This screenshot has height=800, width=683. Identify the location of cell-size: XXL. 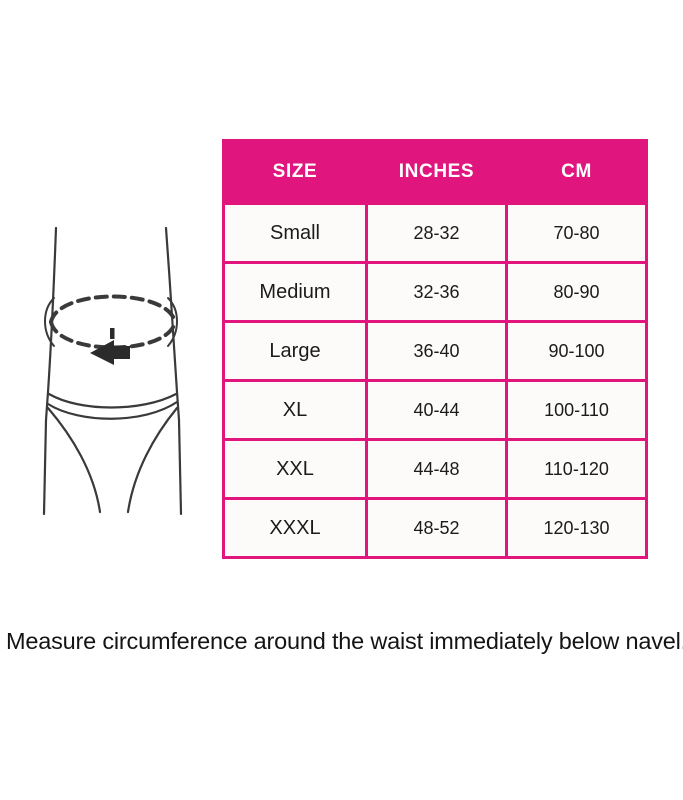
(295, 469).